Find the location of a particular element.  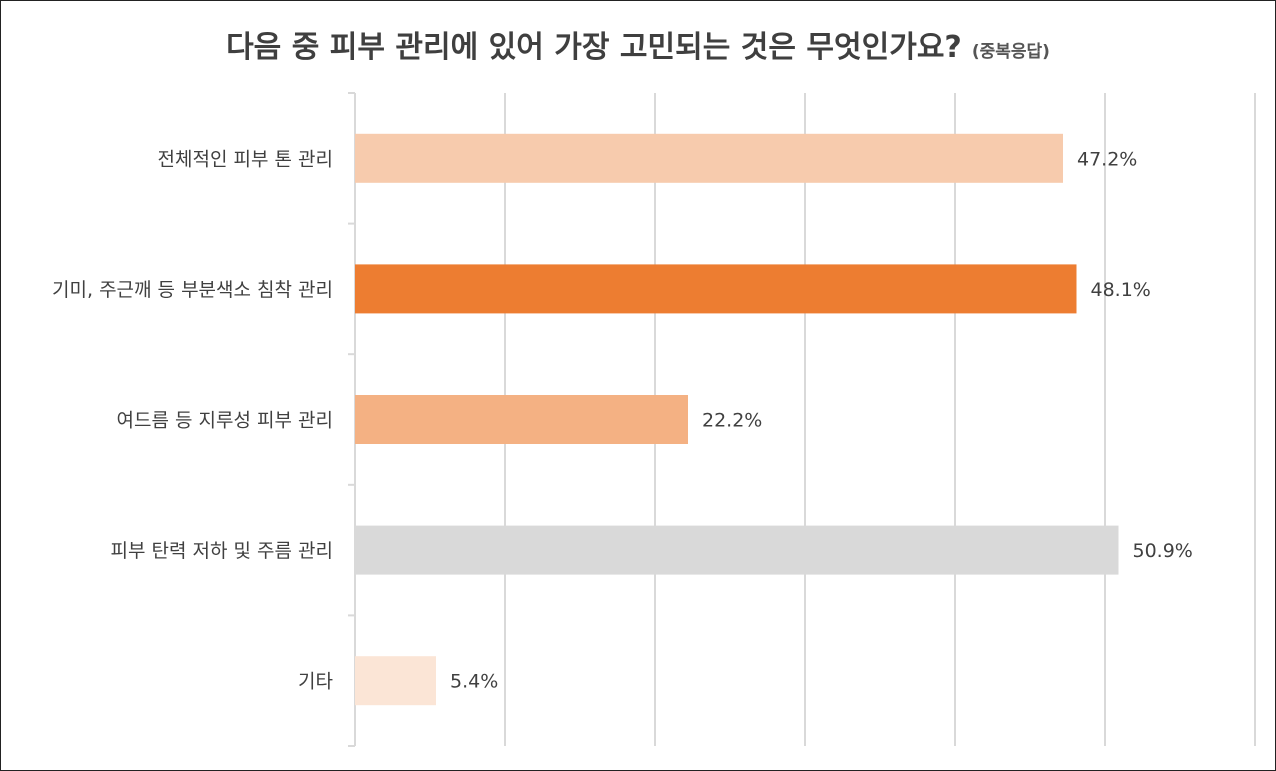

chart-title: 다음 중 피부 관리에 있어 가장 고민되는 것은 무엇인가요? is located at coordinates (594, 47).